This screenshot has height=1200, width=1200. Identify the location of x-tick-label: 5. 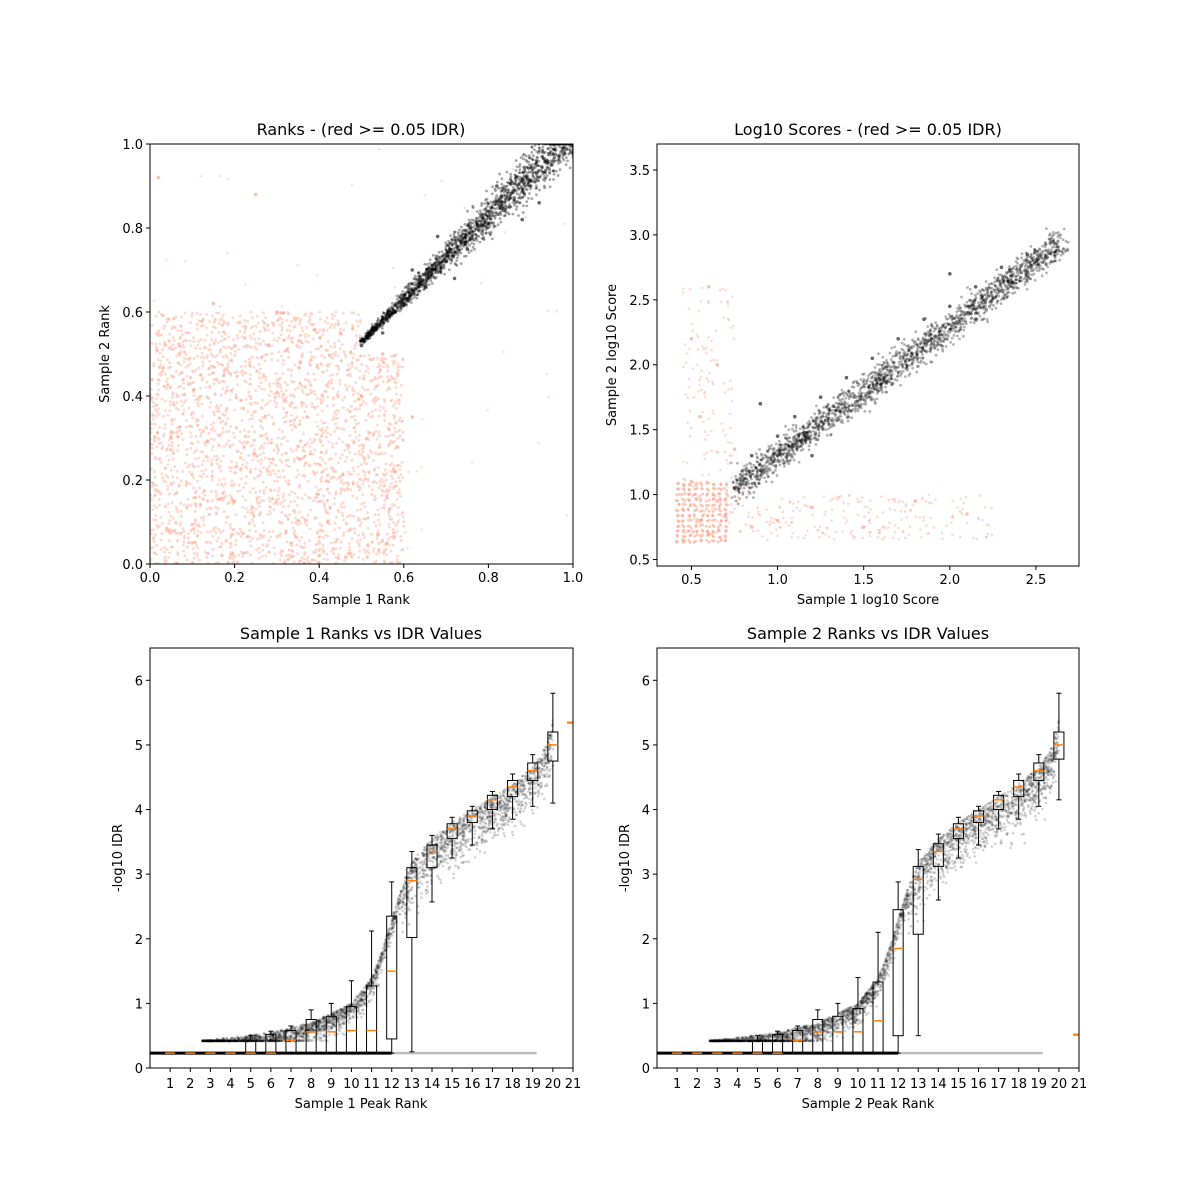
(757, 1084).